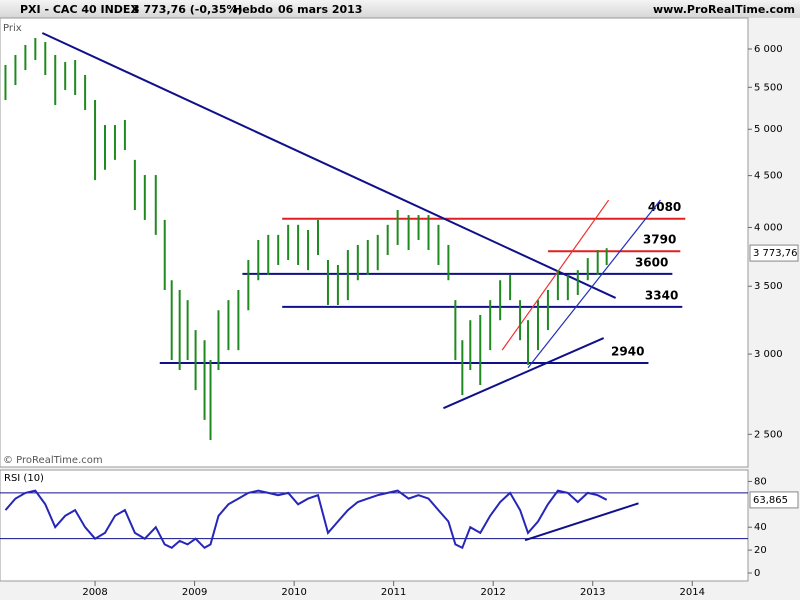 This screenshot has height=600, width=800. I want to click on credit: © ProRealTime.com, so click(53, 460).